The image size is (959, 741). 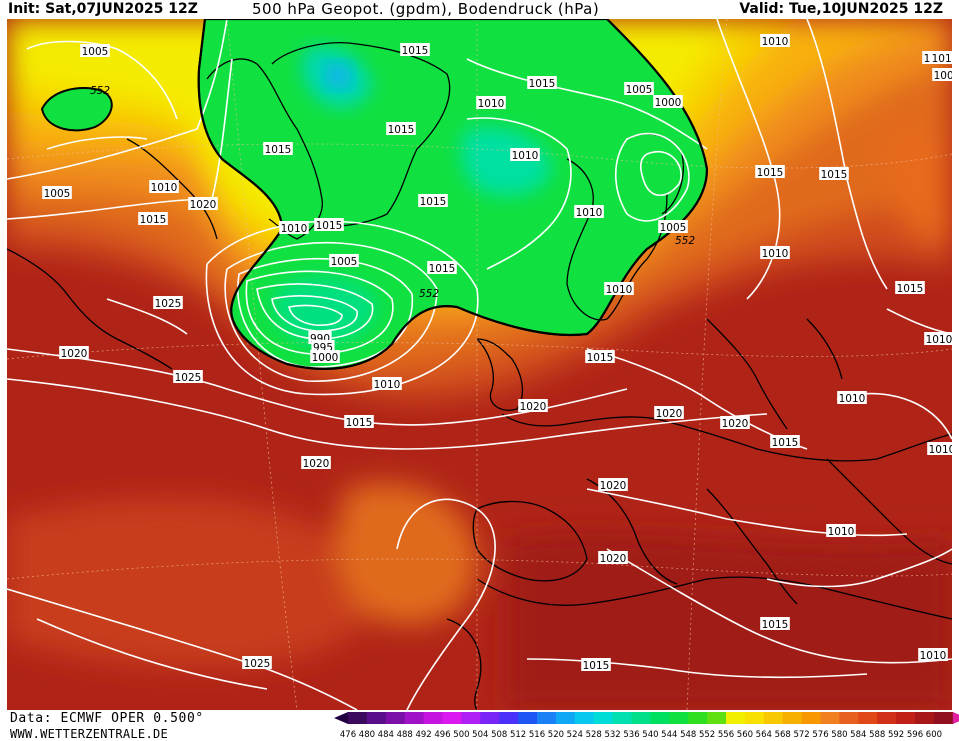 What do you see at coordinates (688, 735) in the screenshot?
I see `legend-value-label: 548` at bounding box center [688, 735].